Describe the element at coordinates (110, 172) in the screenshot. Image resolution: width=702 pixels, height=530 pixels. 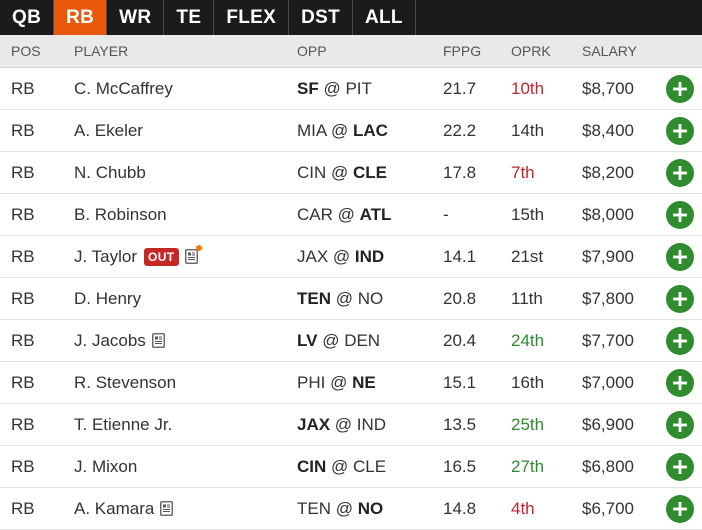
I see `player-name: N. Chubb` at that location.